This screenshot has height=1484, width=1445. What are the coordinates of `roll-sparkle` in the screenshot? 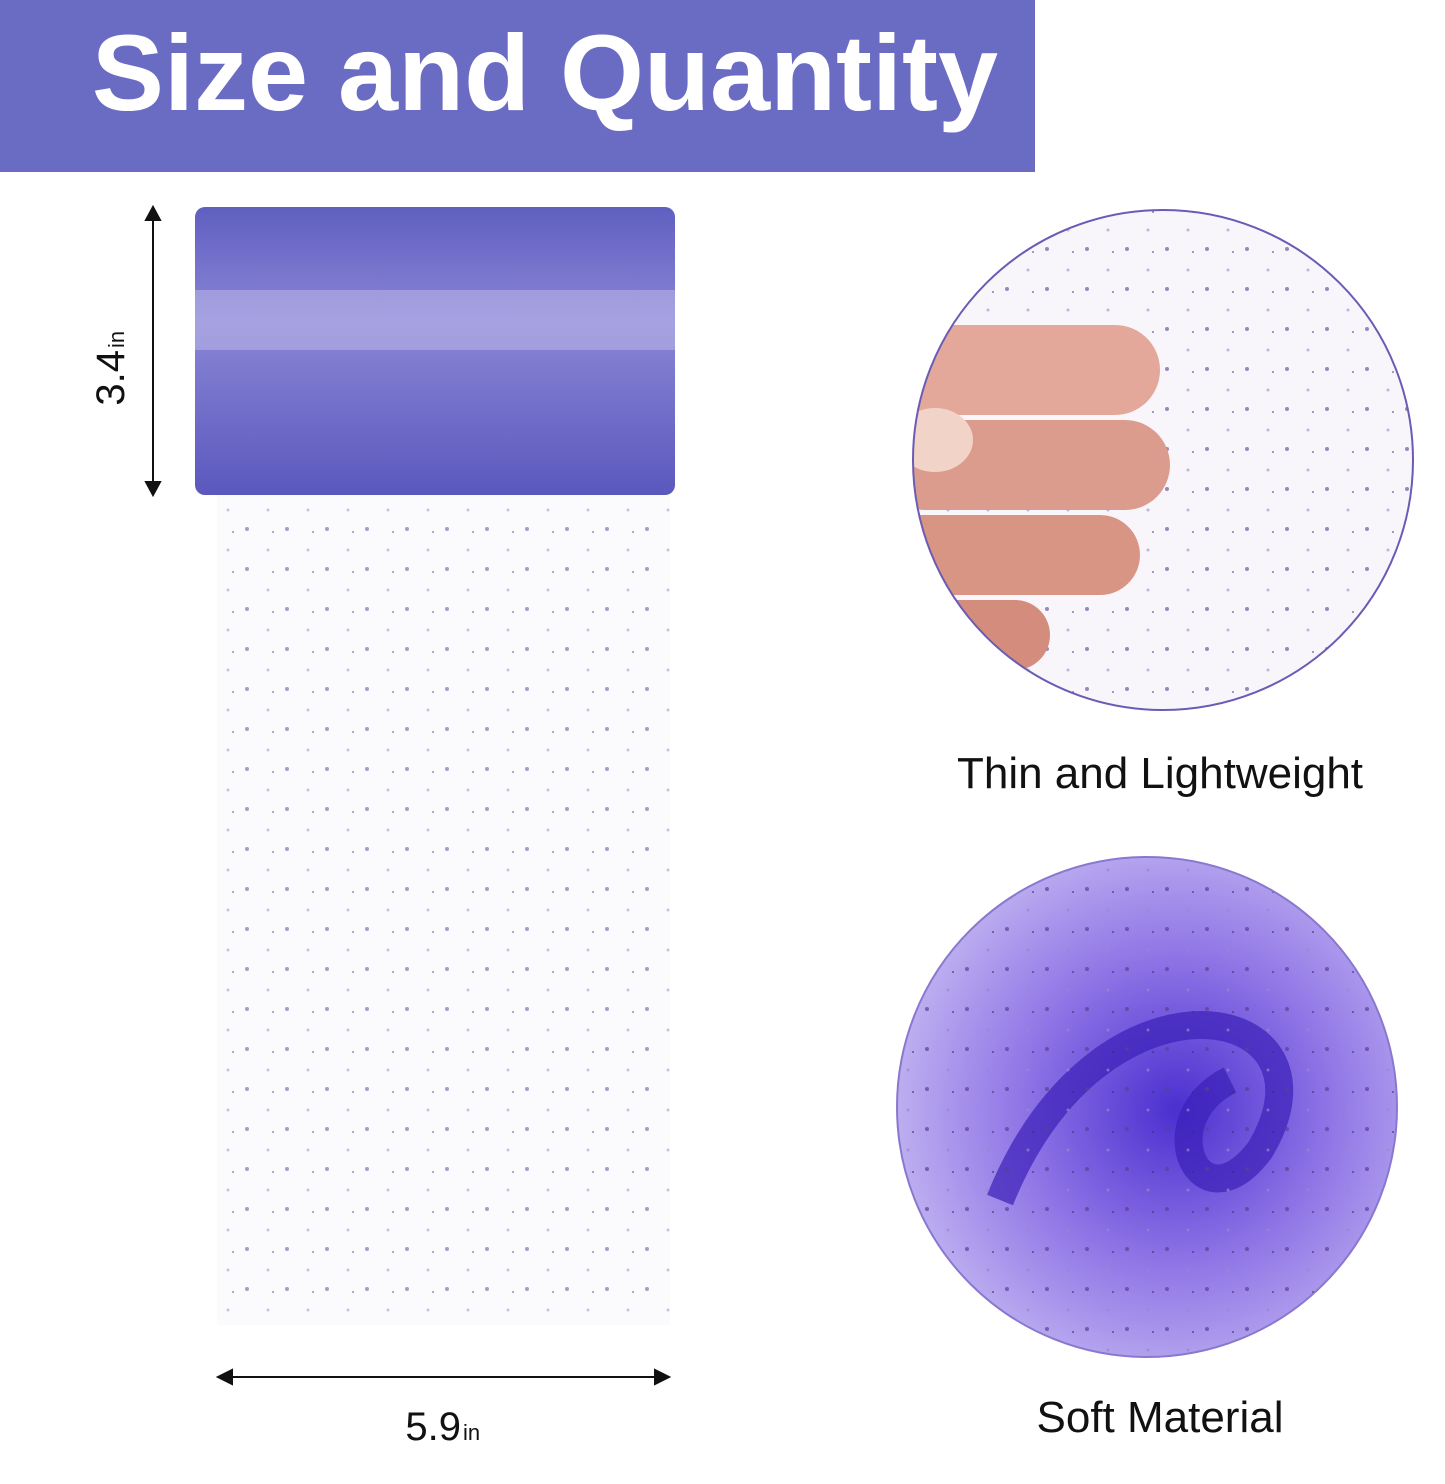 It's located at (435, 320).